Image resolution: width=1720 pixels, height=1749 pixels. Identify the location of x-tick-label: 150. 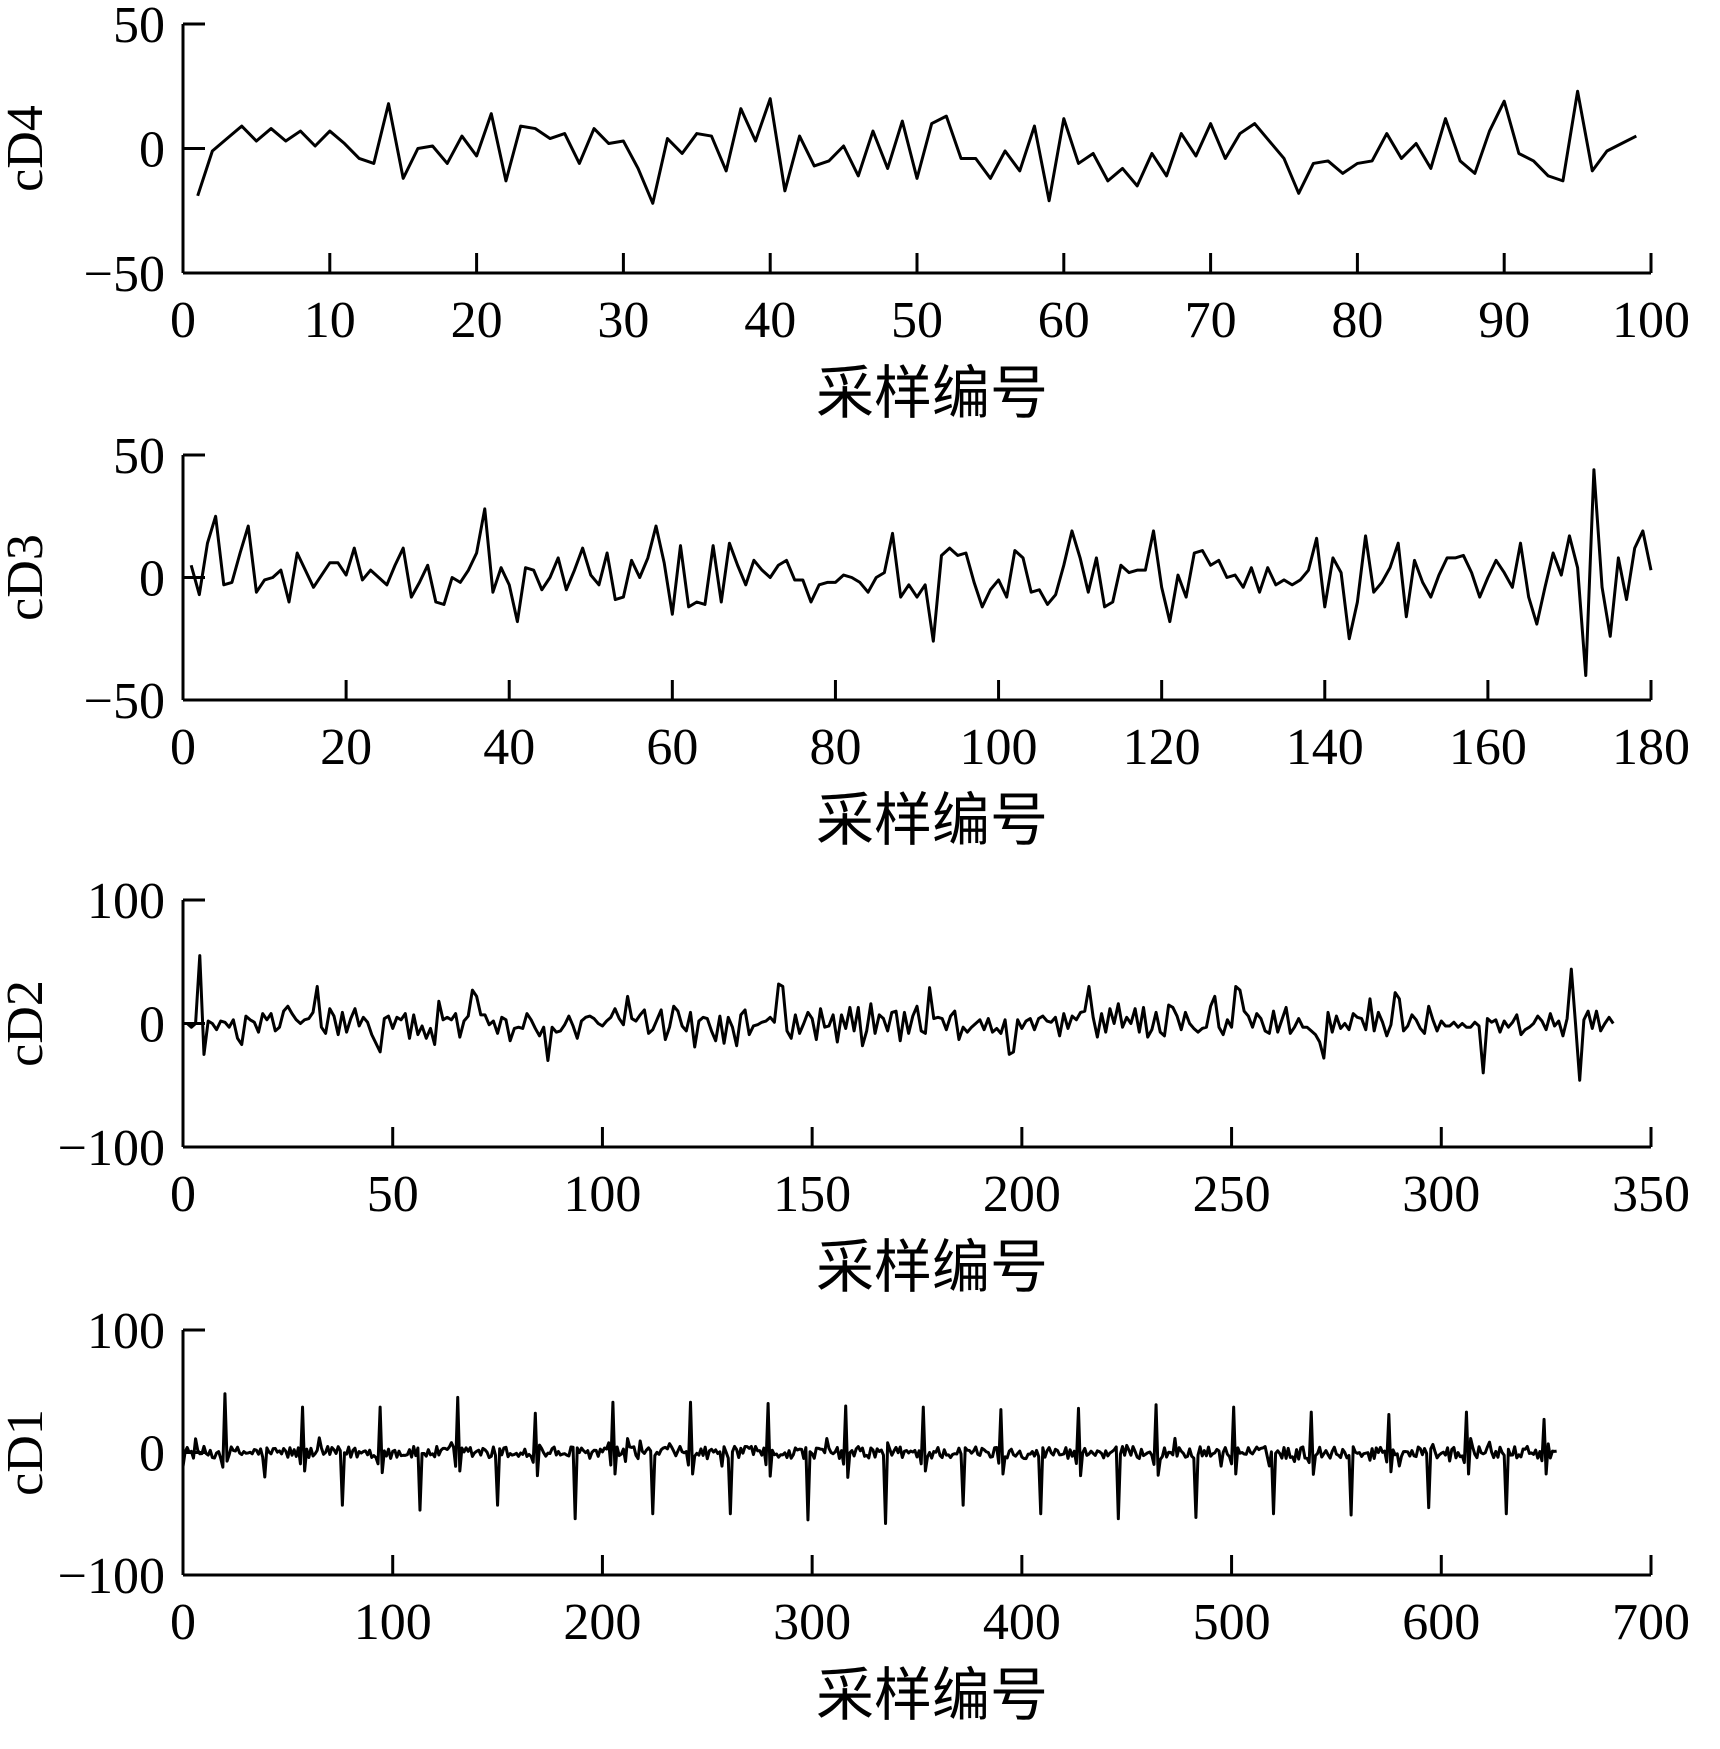
(812, 1194).